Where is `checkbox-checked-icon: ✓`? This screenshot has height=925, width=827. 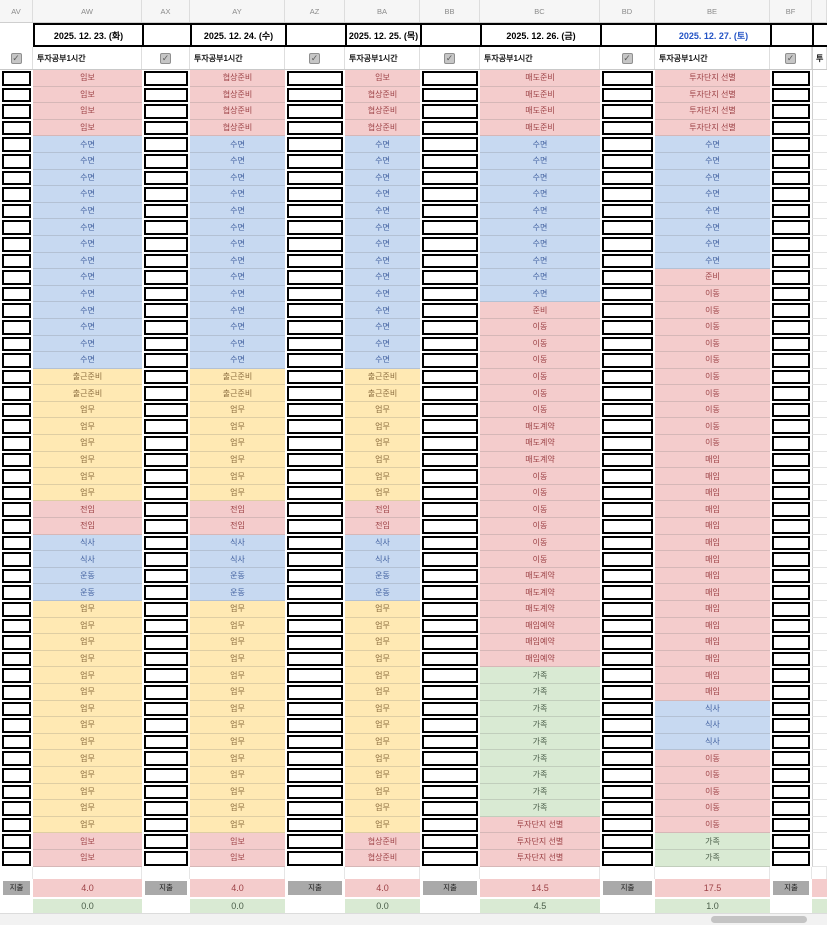
checkbox-checked-icon: ✓ is located at coordinates (16, 58).